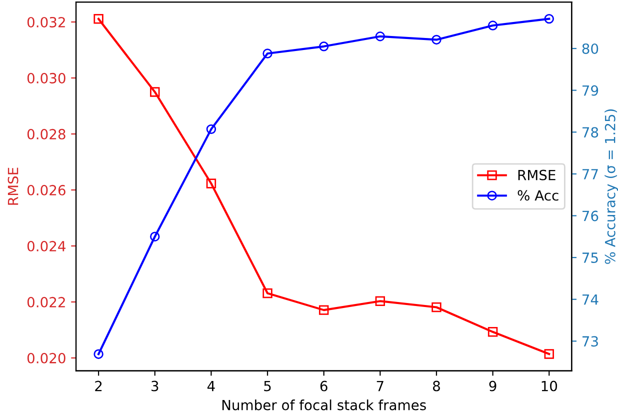  I want to click on y2-axis-title: % Accuracy (σ = 1.25), so click(611, 186).